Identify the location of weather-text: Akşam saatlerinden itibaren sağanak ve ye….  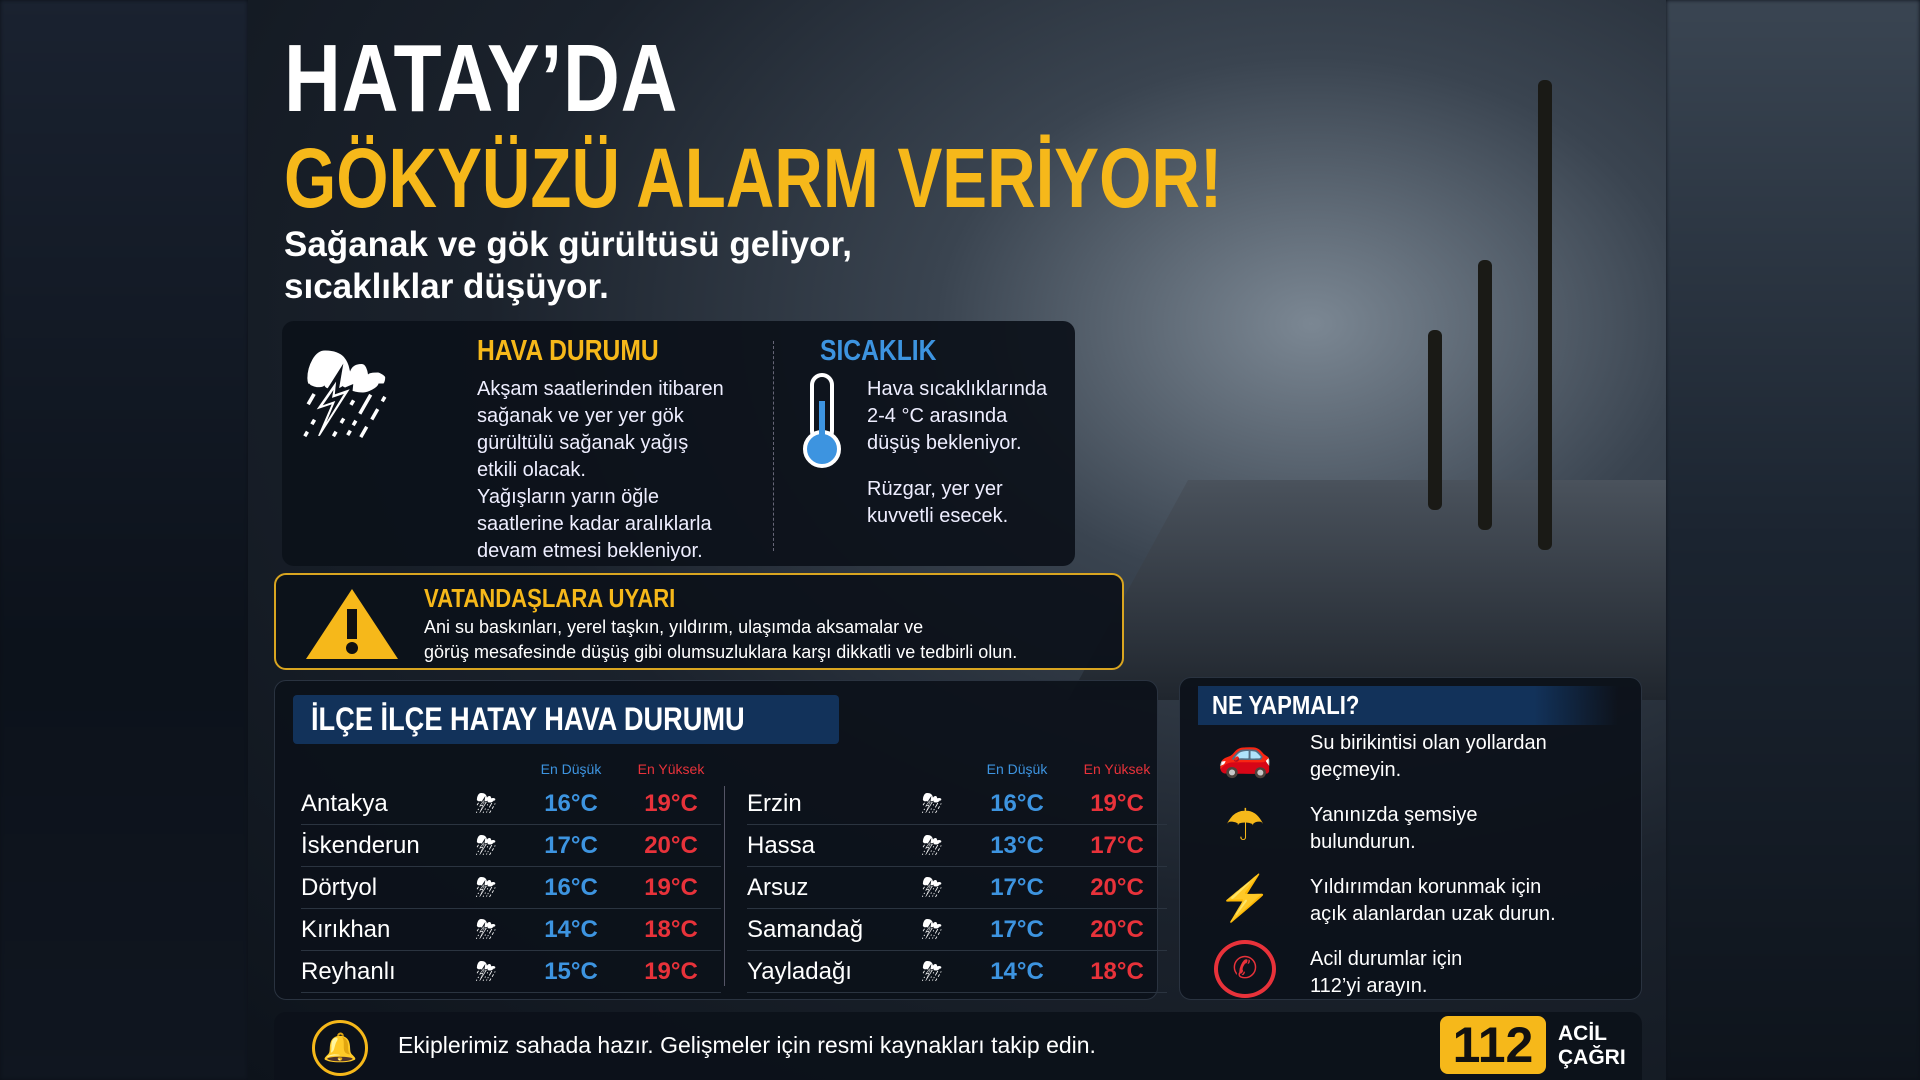
(600, 470).